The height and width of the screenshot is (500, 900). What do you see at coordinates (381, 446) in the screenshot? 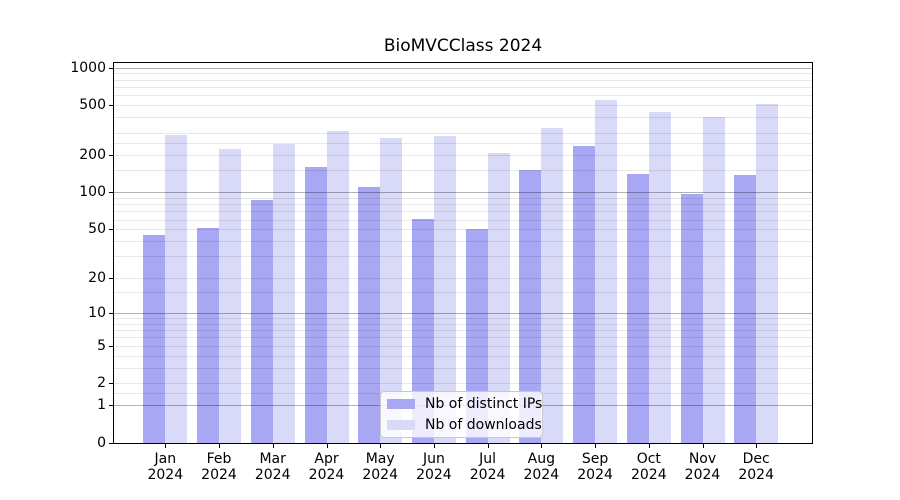
I see `x-tick-may` at bounding box center [381, 446].